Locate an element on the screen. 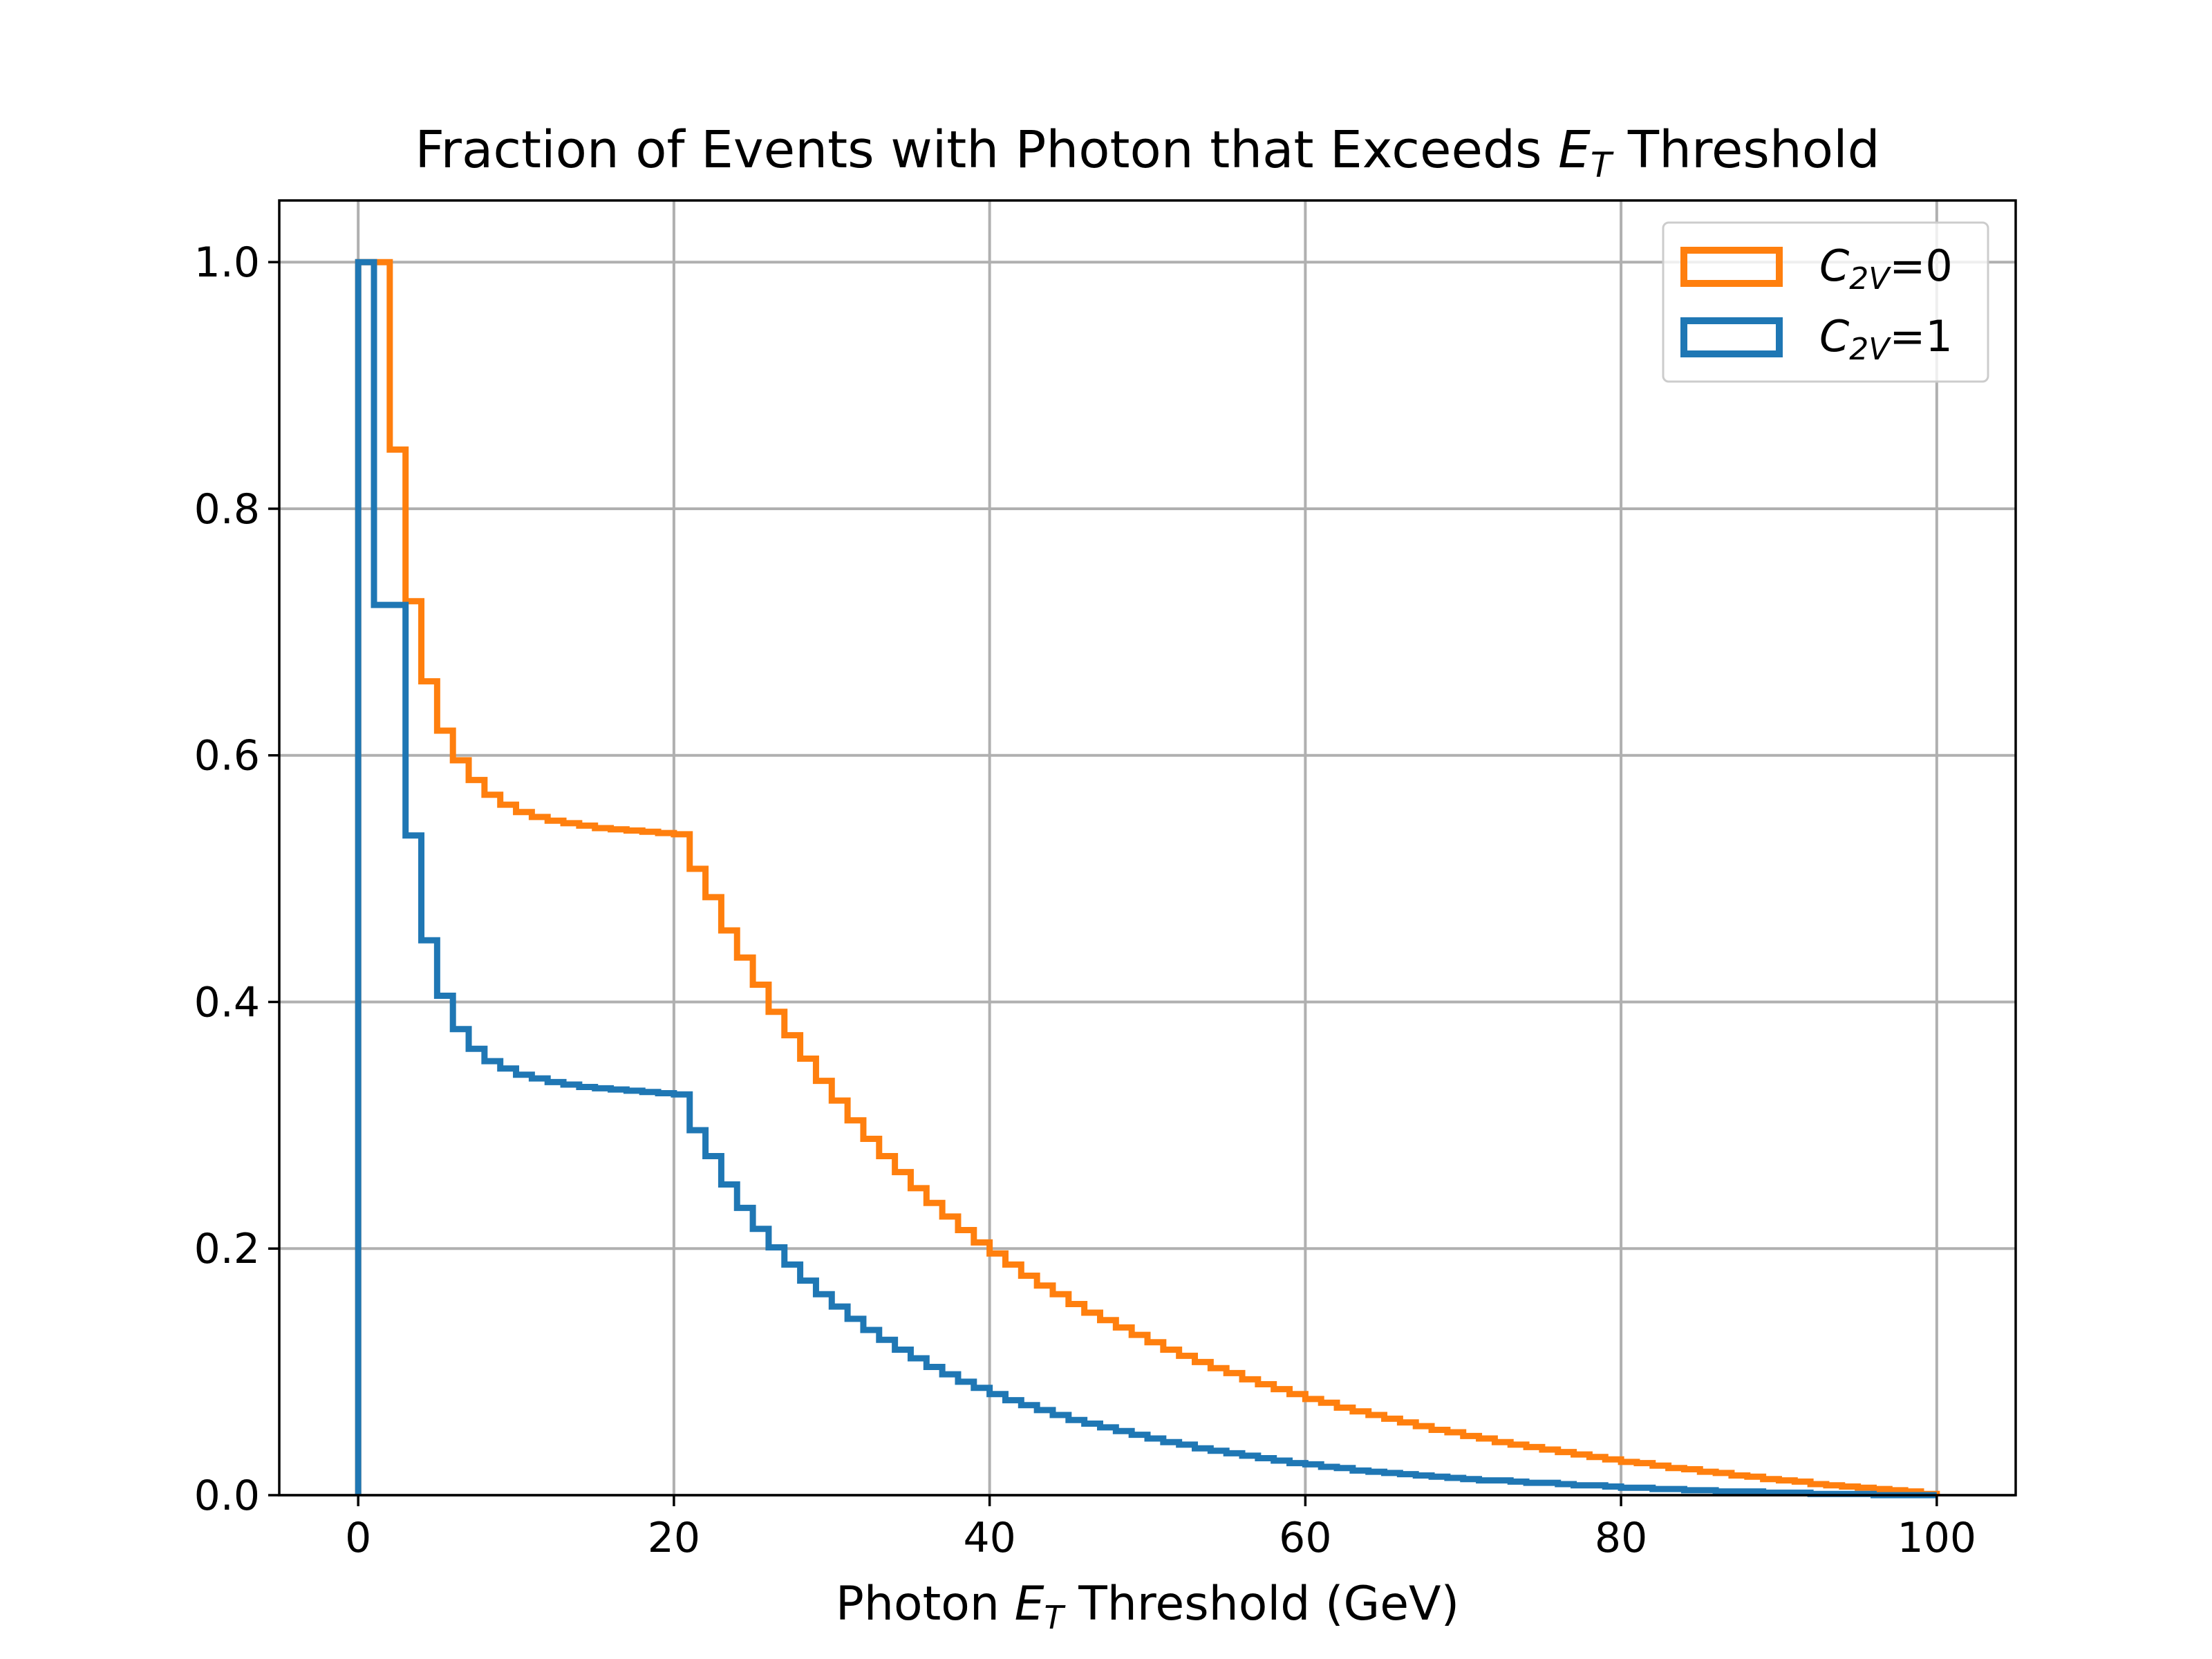 The image size is (2212, 1659). xlabel-math-base: E is located at coordinates (1029, 1604).